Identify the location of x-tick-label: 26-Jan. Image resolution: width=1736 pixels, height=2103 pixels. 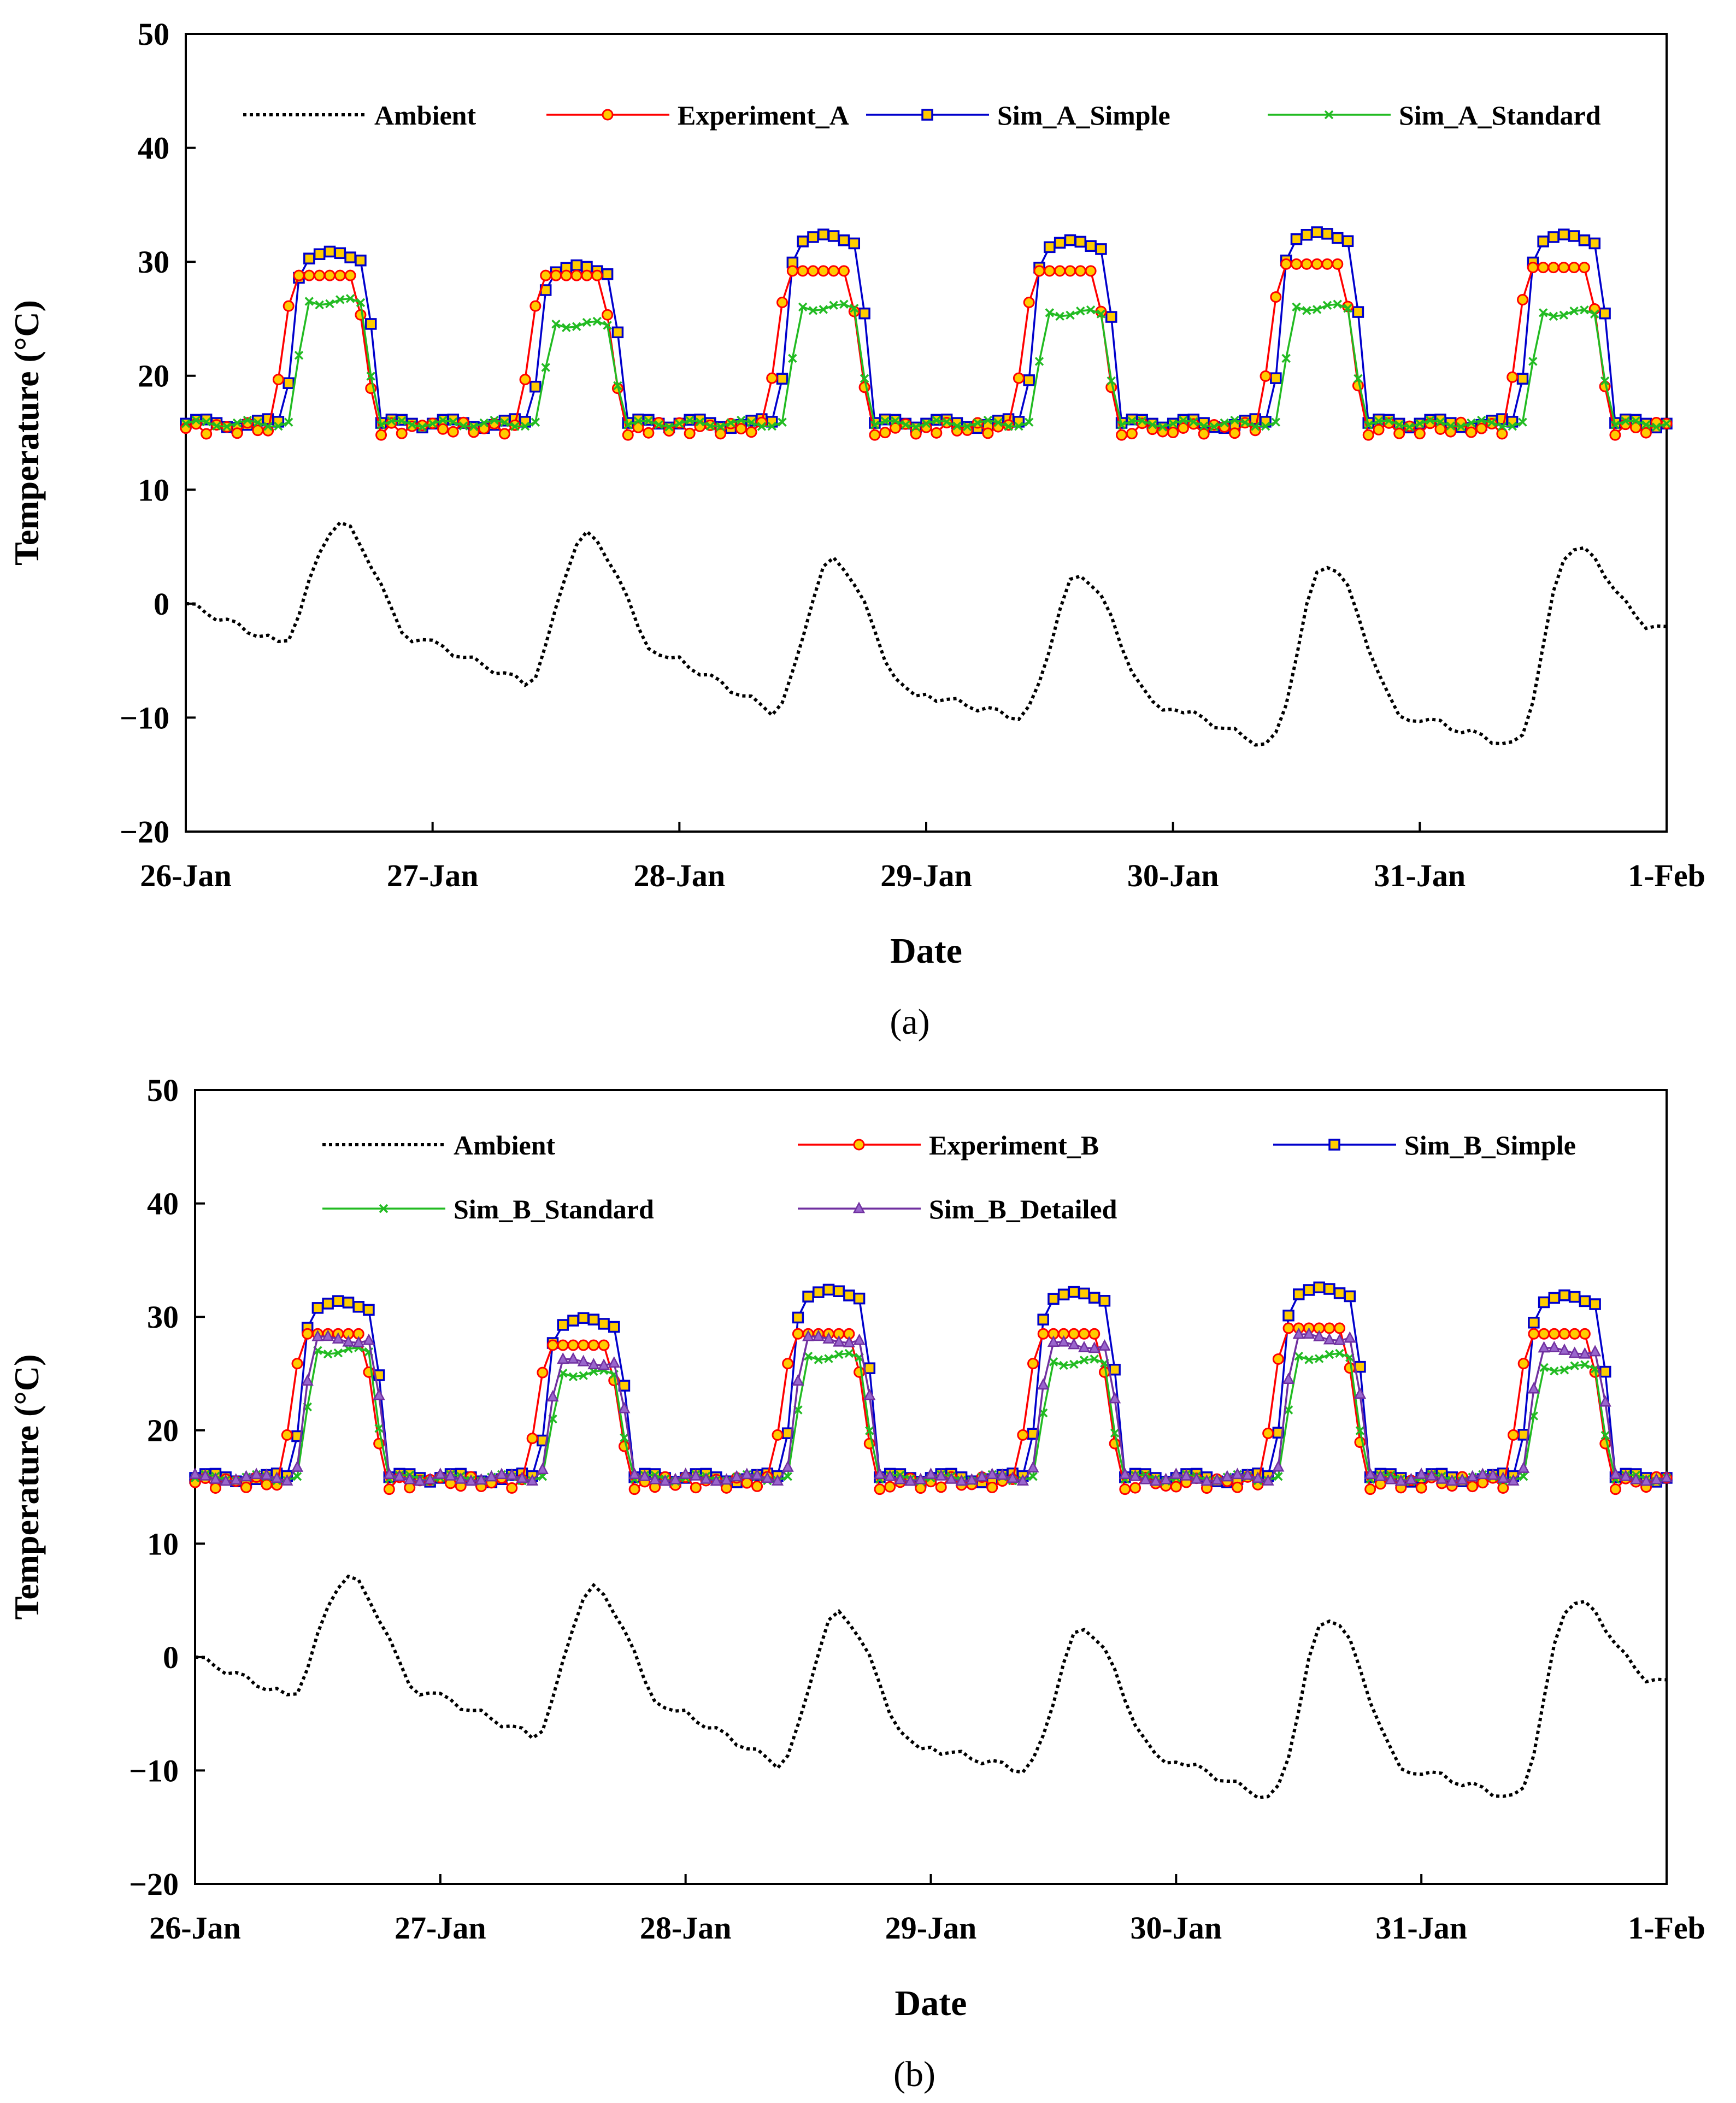
(195, 1928).